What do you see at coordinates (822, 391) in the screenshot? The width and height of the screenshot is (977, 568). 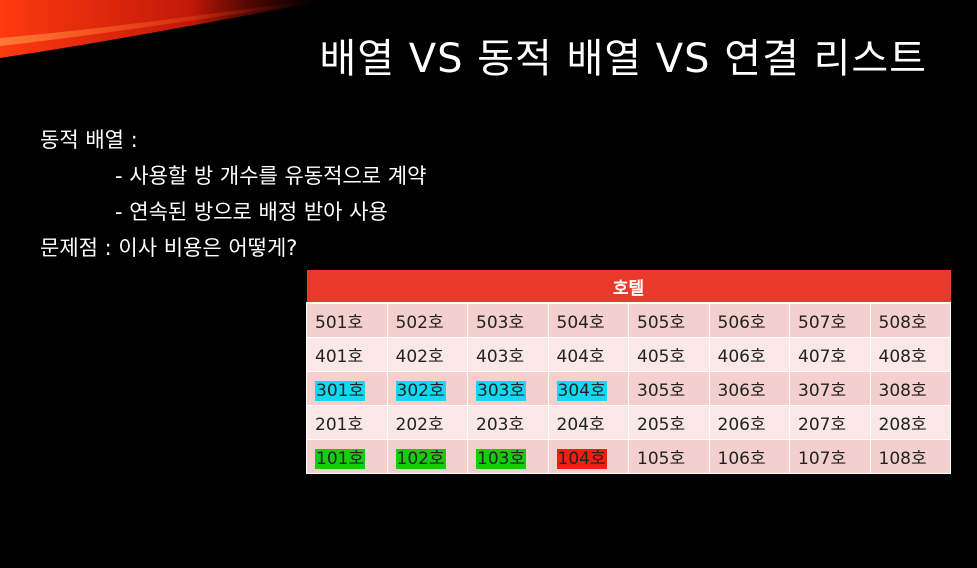 I see `room-label: 307호` at bounding box center [822, 391].